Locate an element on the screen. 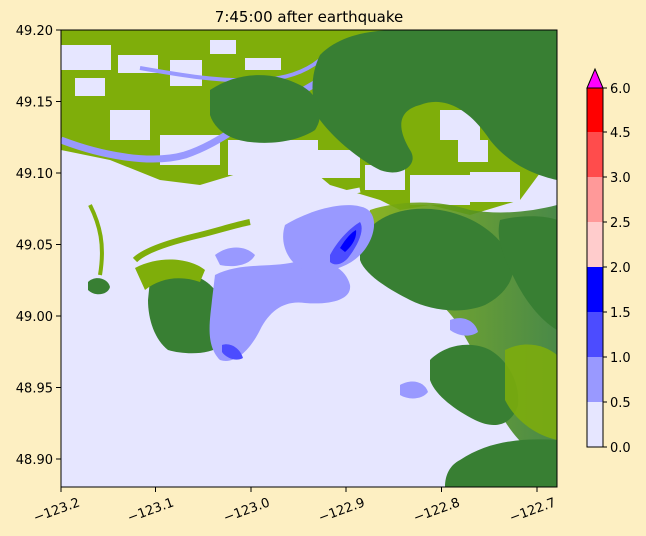 The width and height of the screenshot is (646, 536). colorbar-tick-label: 3.0 is located at coordinates (620, 178).